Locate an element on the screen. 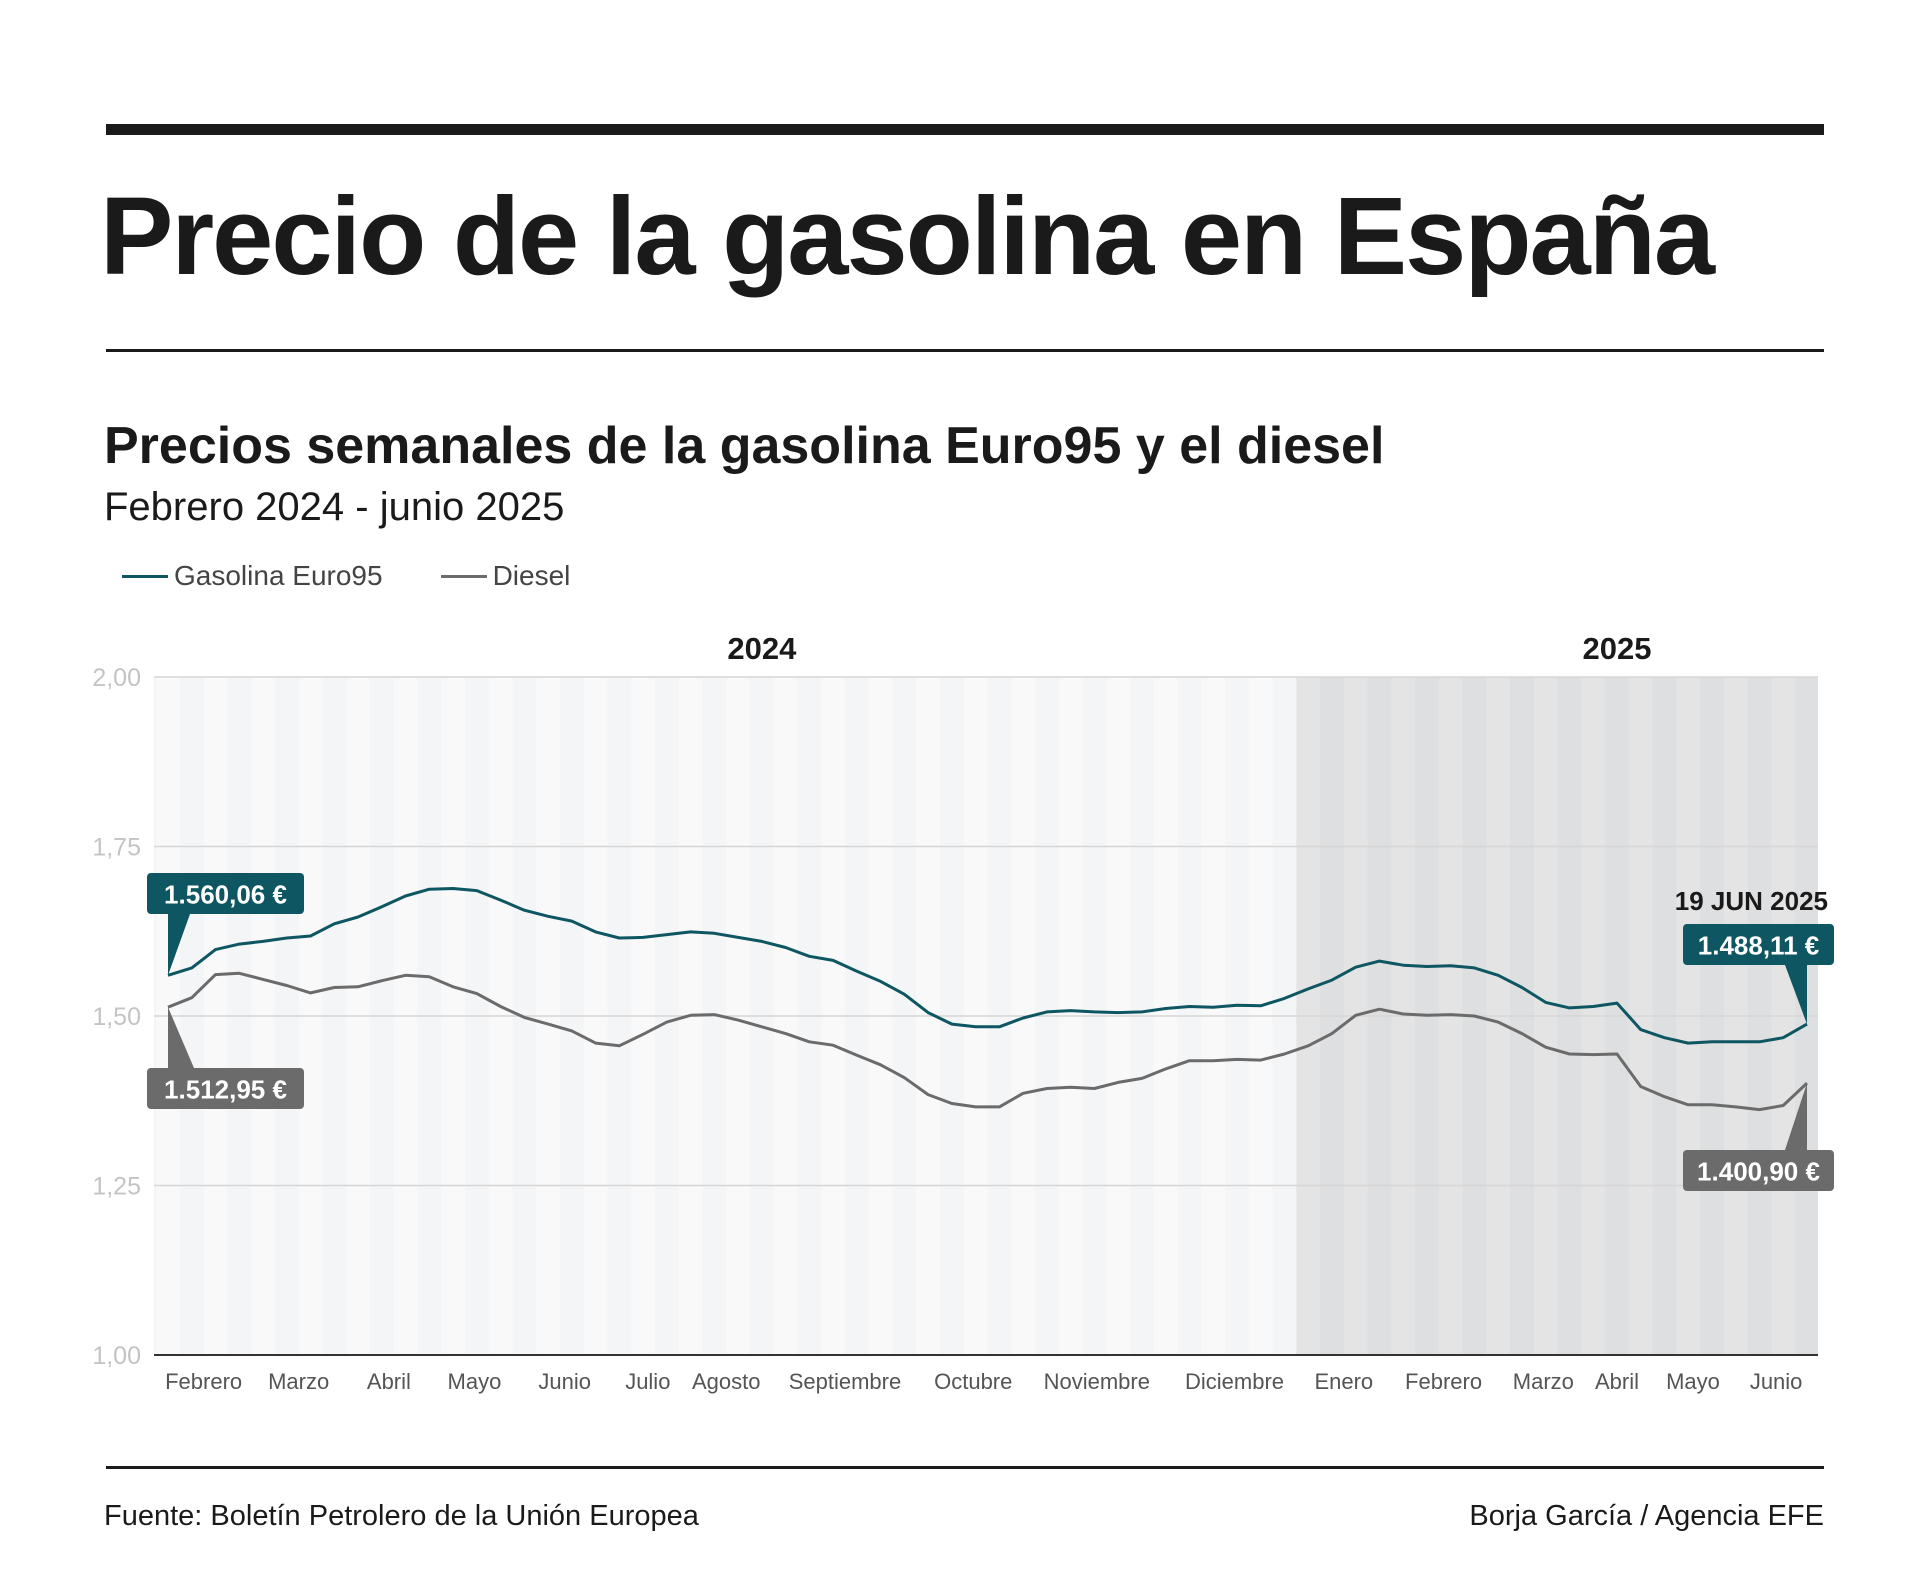  month-label: Septiembre is located at coordinates (845, 1381).